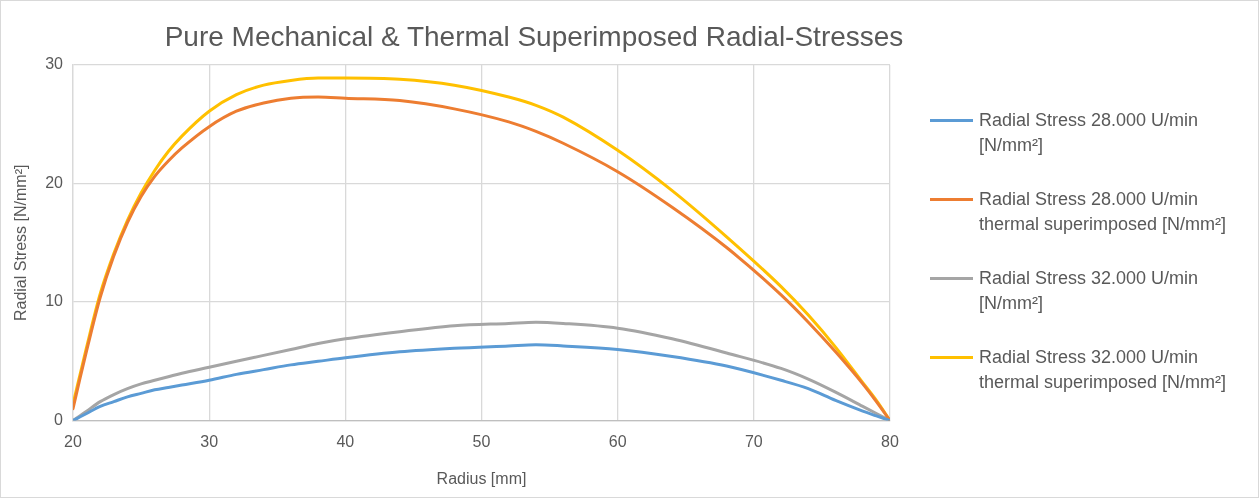 This screenshot has width=1259, height=498. Describe the element at coordinates (890, 441) in the screenshot. I see `x-tick-label: 80` at that location.